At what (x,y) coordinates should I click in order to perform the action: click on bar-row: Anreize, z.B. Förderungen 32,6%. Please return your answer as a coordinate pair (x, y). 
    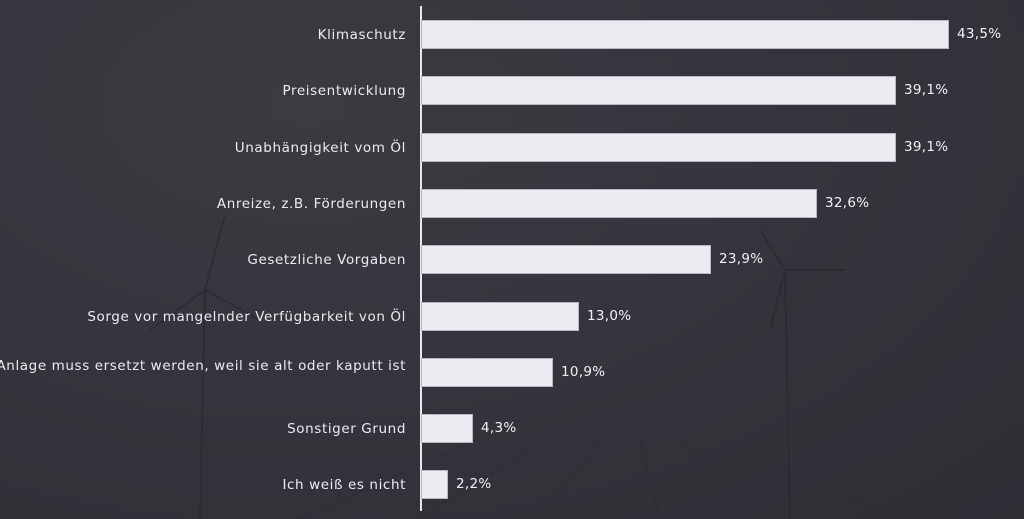
    Looking at the image, I should click on (512, 203).